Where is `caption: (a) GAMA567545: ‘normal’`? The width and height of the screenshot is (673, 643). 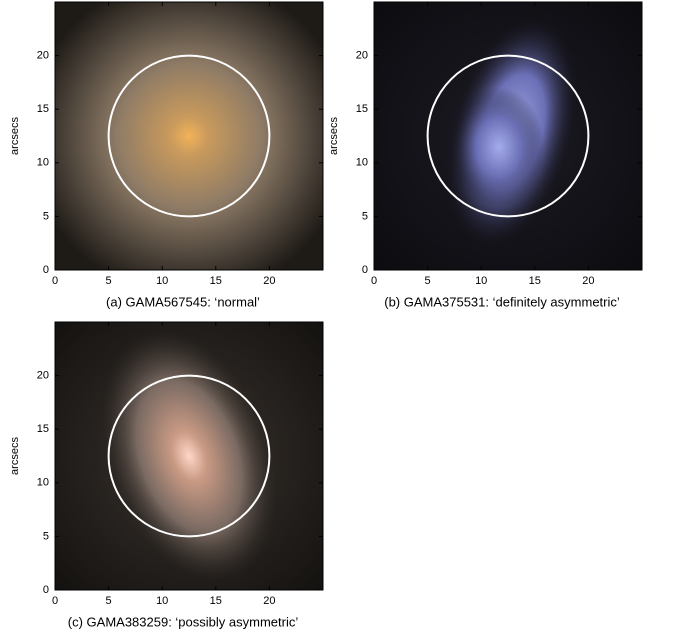
caption: (a) GAMA567545: ‘normal’ is located at coordinates (183, 301).